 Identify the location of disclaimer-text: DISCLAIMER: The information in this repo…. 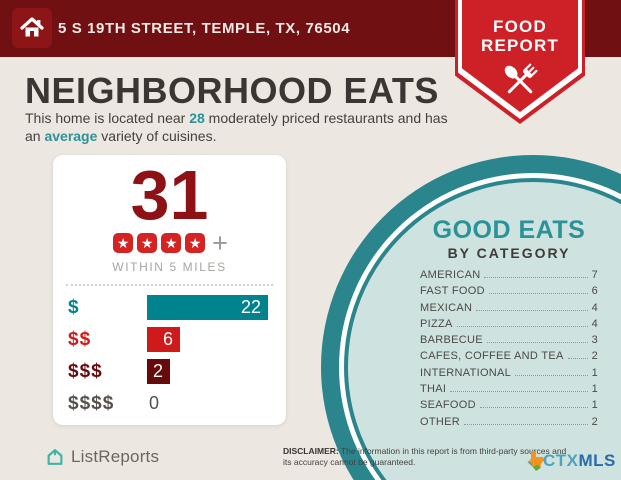
(429, 456).